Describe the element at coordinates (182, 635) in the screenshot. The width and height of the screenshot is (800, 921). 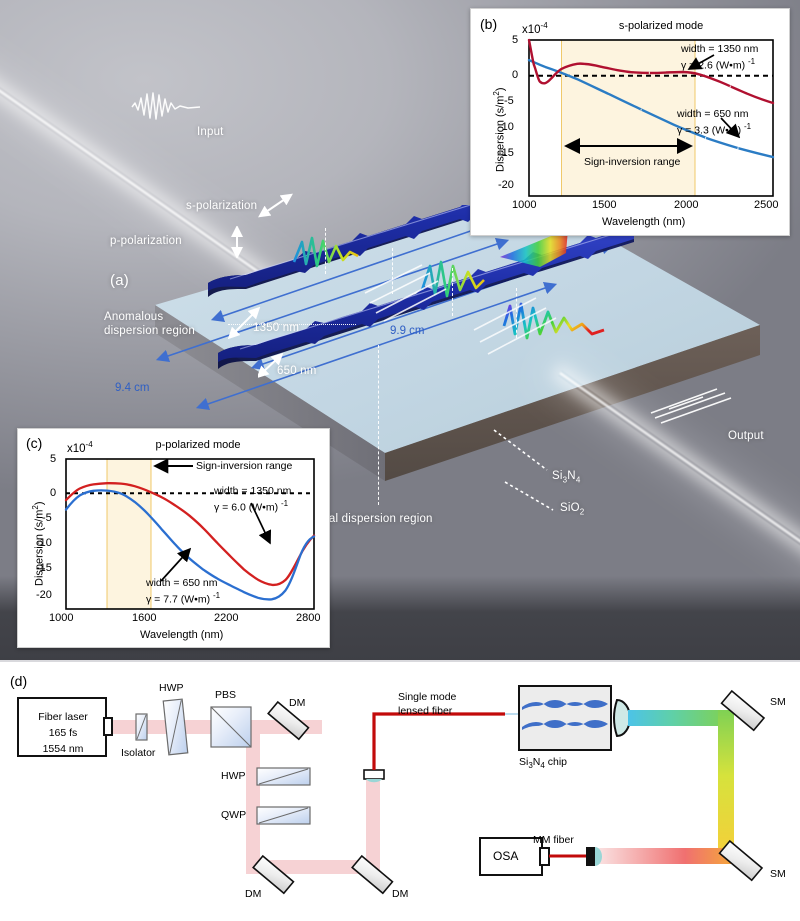
I see `panel-c-xlabel: Wavelength (nm)` at that location.